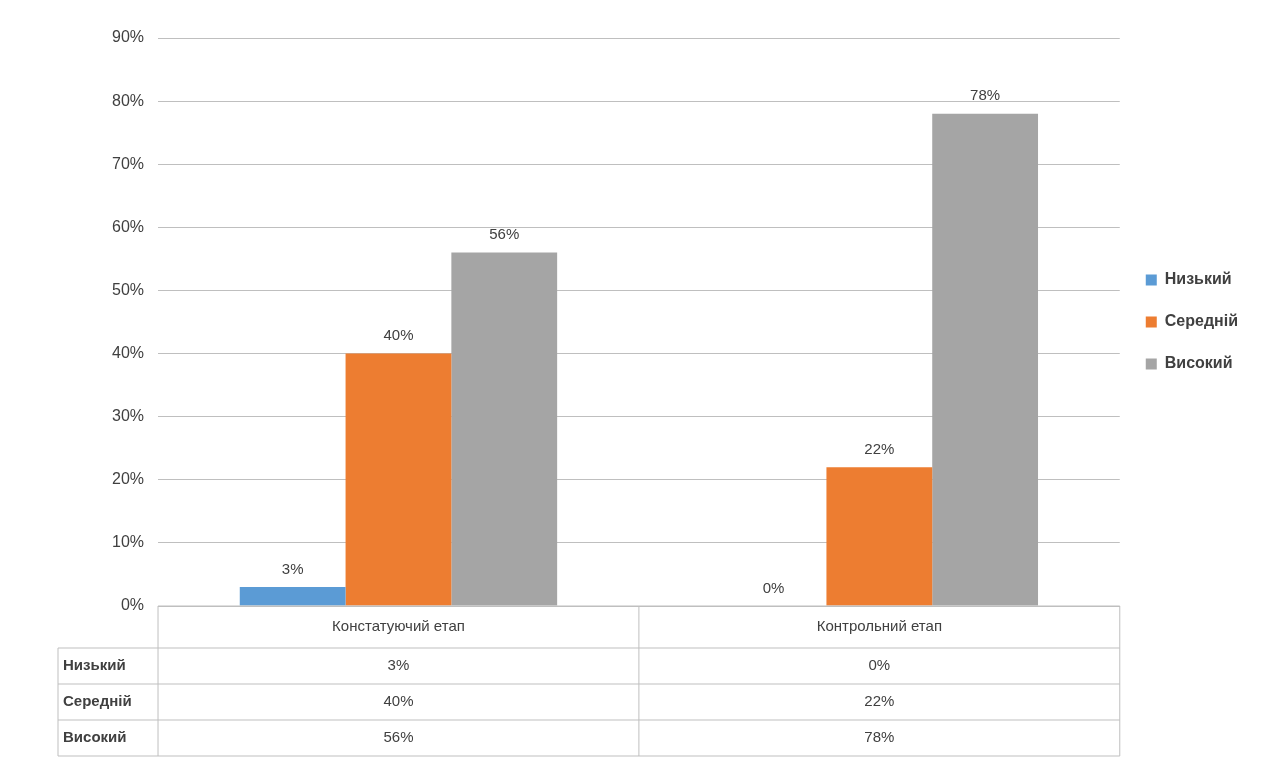 The width and height of the screenshot is (1272, 778). Describe the element at coordinates (94, 665) in the screenshot. I see `text: Низький` at that location.